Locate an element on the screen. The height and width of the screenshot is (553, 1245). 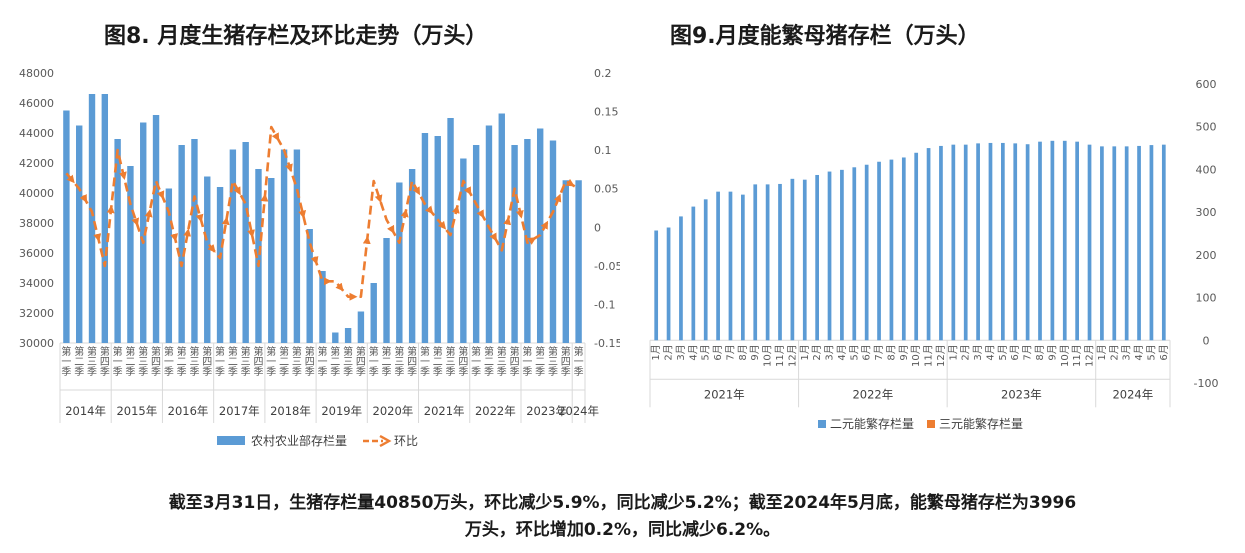
month-label: 10月 is located at coordinates (768, 355).